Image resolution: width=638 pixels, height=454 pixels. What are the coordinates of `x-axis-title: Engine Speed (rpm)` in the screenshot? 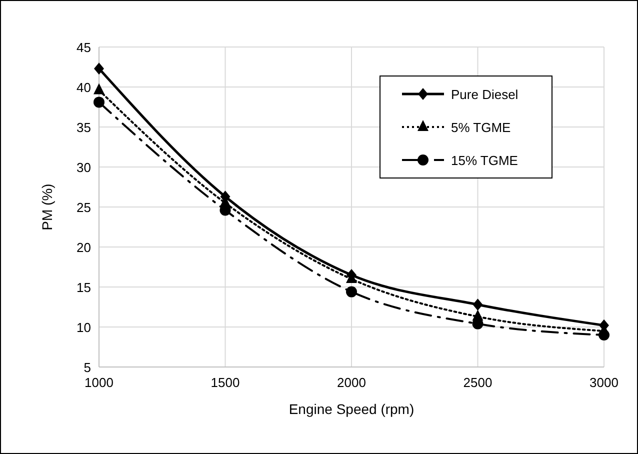 It's located at (351, 409).